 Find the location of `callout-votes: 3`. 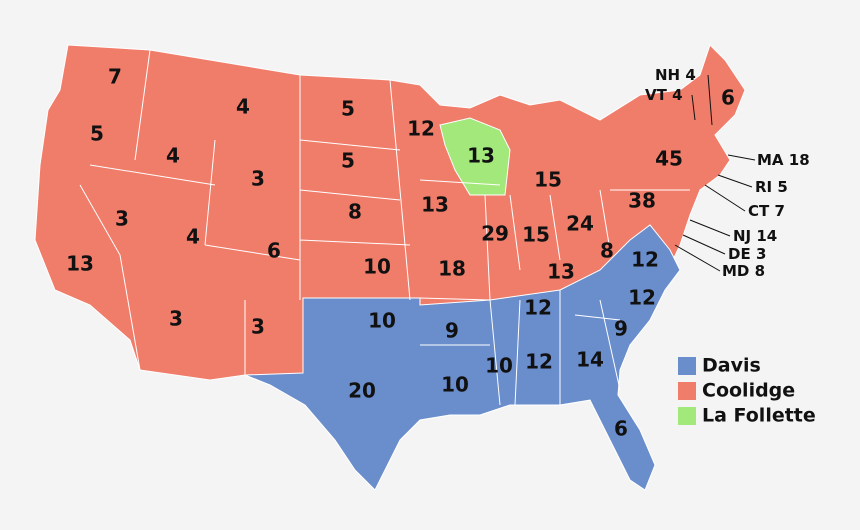

callout-votes: 3 is located at coordinates (761, 254).